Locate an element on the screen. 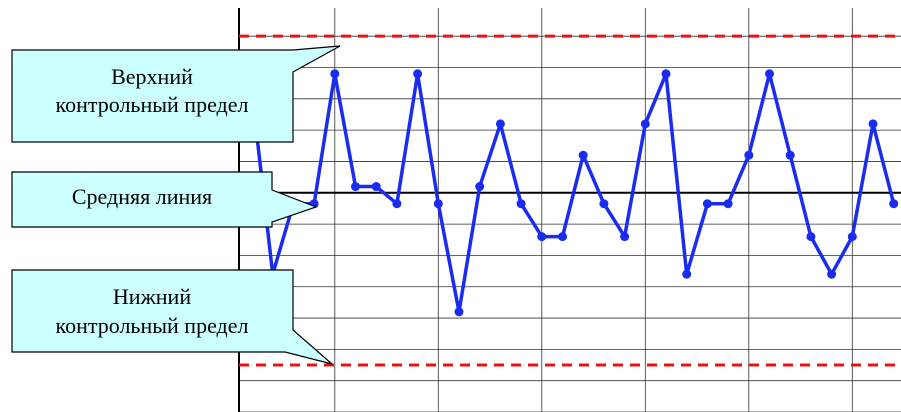 The height and width of the screenshot is (412, 901). callout-center-box is located at coordinates (164, 199).